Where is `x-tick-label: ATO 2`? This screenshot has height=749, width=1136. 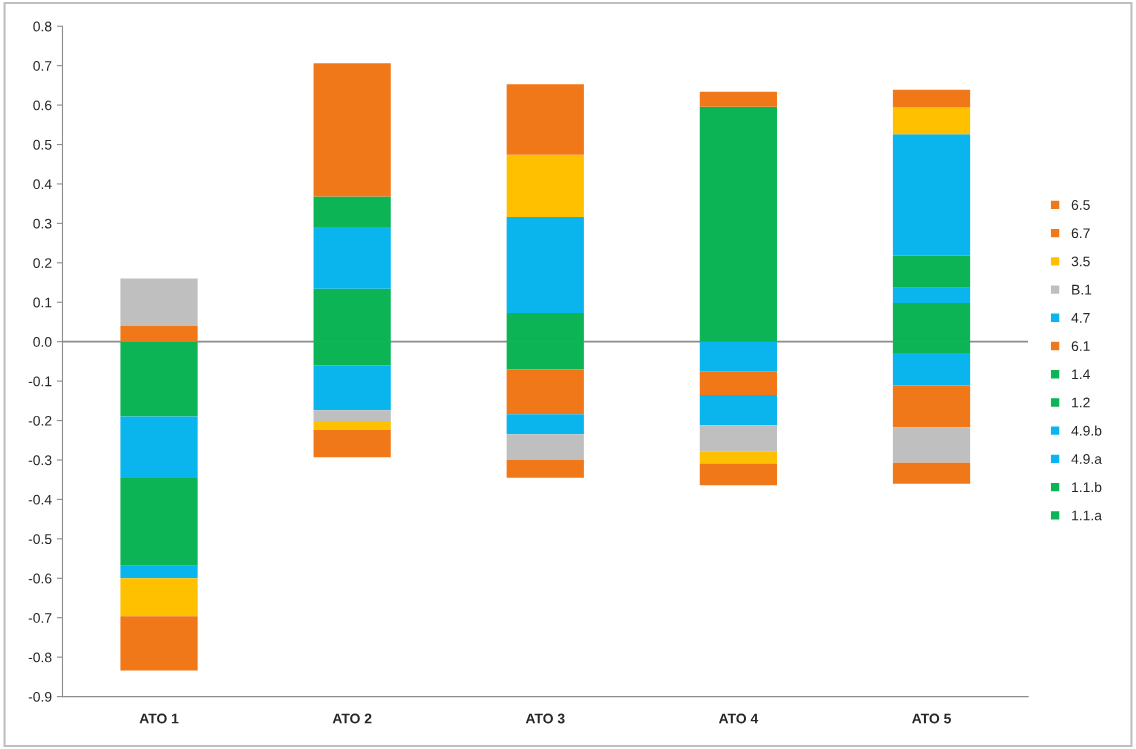
x-tick-label: ATO 2 is located at coordinates (352, 718).